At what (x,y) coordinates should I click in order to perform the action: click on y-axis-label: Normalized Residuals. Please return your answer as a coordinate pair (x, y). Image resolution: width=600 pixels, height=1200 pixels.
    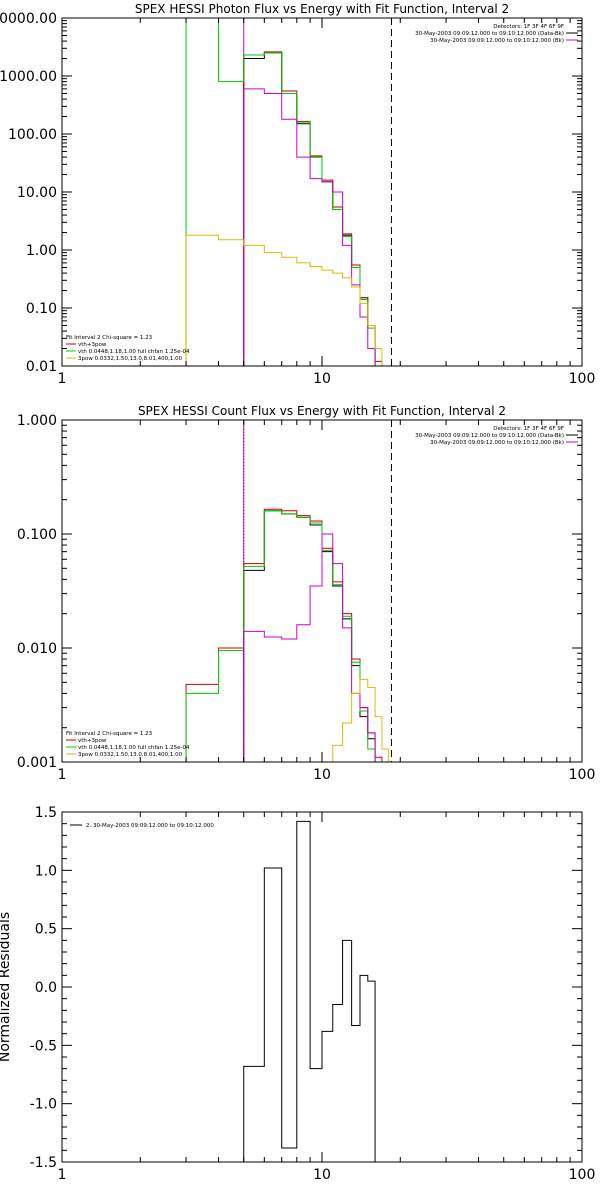
    Looking at the image, I should click on (6, 987).